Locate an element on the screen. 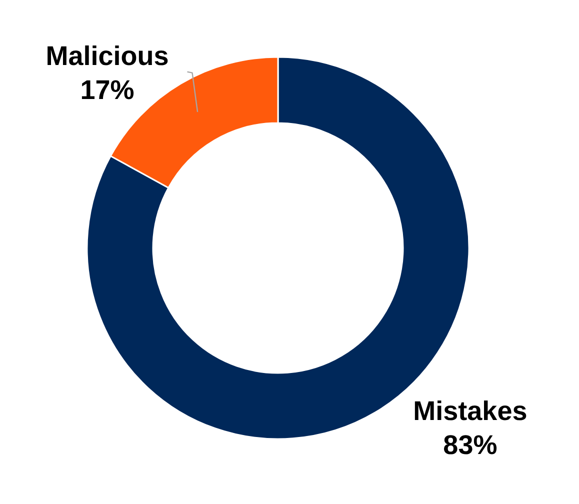 This screenshot has height=504, width=579. slice-label: Malicious is located at coordinates (107, 55).